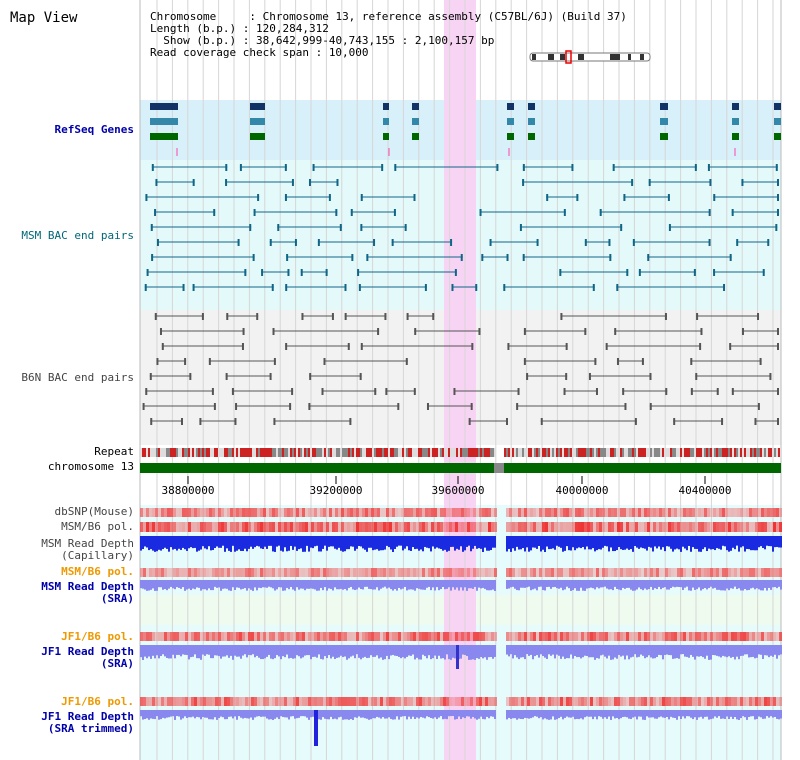 This screenshot has height=760, width=800. I want to click on track-label-b6n-bac: B6N BAC end pairs, so click(77, 377).